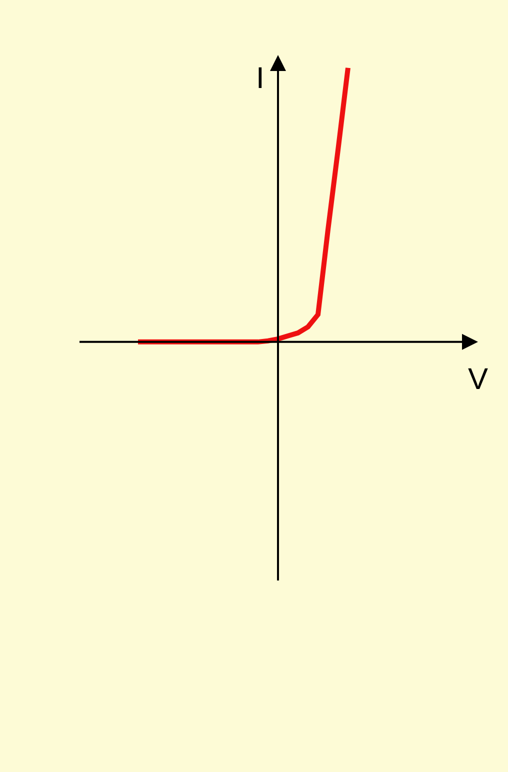 This screenshot has height=772, width=508. Describe the element at coordinates (260, 78) in the screenshot. I see `y-axis-title: I` at that location.